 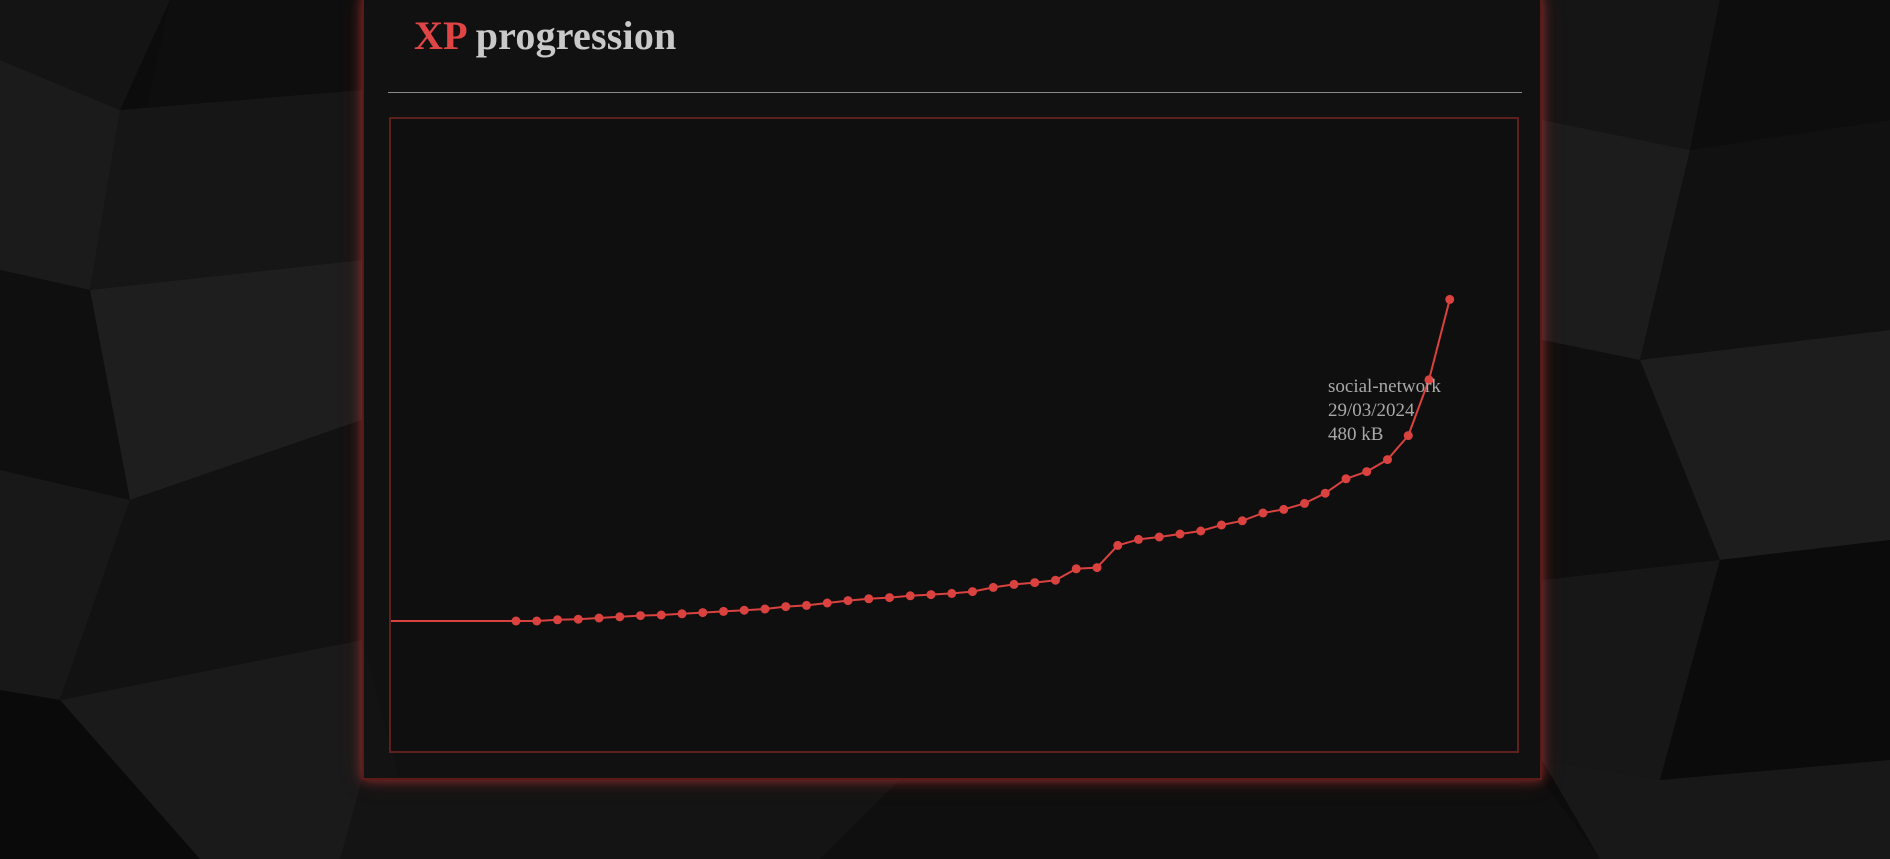 I want to click on page-title: XP progression, so click(x=545, y=35).